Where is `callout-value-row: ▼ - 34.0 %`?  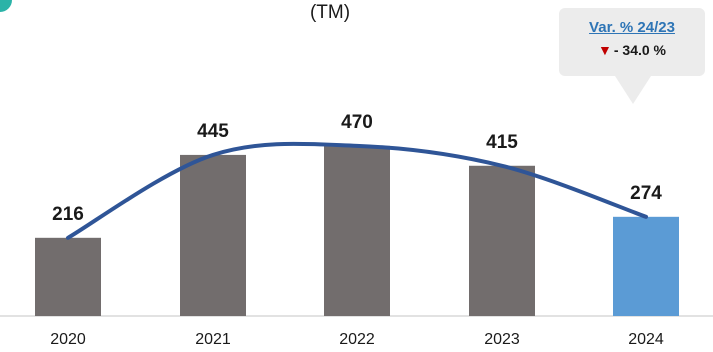
callout-value-row: ▼ - 34.0 % is located at coordinates (632, 50).